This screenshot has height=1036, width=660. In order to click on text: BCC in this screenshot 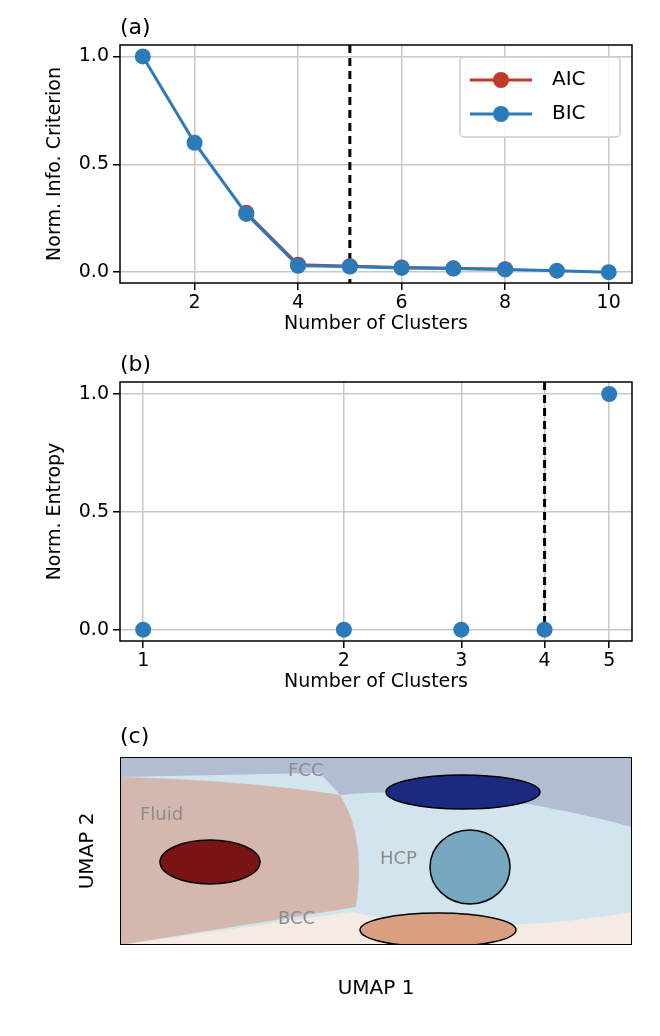, I will do `click(297, 917)`.